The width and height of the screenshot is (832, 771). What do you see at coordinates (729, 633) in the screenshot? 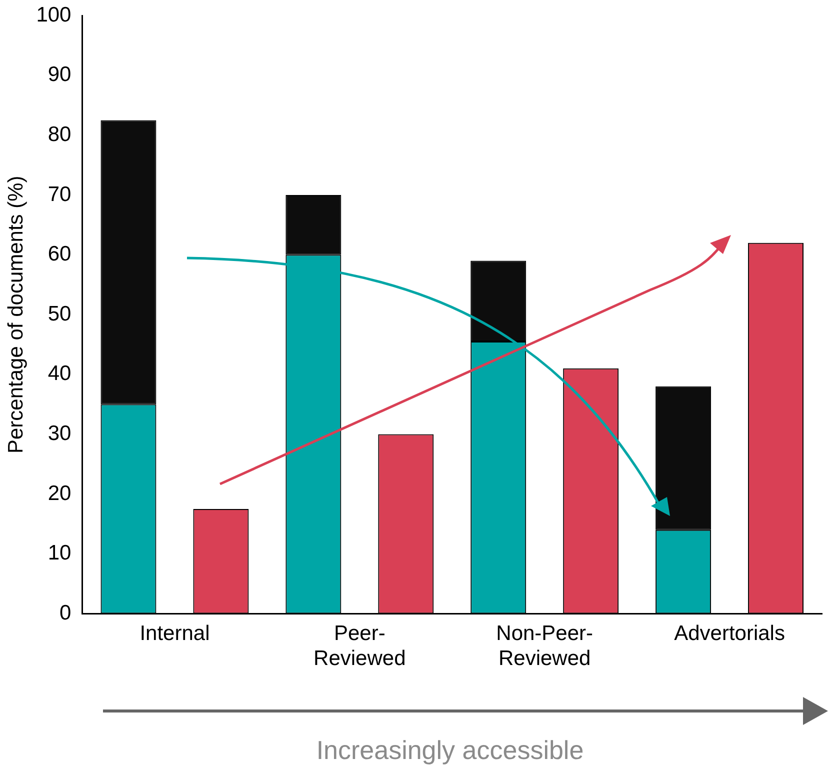
I see `x-tick-label: Advertorials` at bounding box center [729, 633].